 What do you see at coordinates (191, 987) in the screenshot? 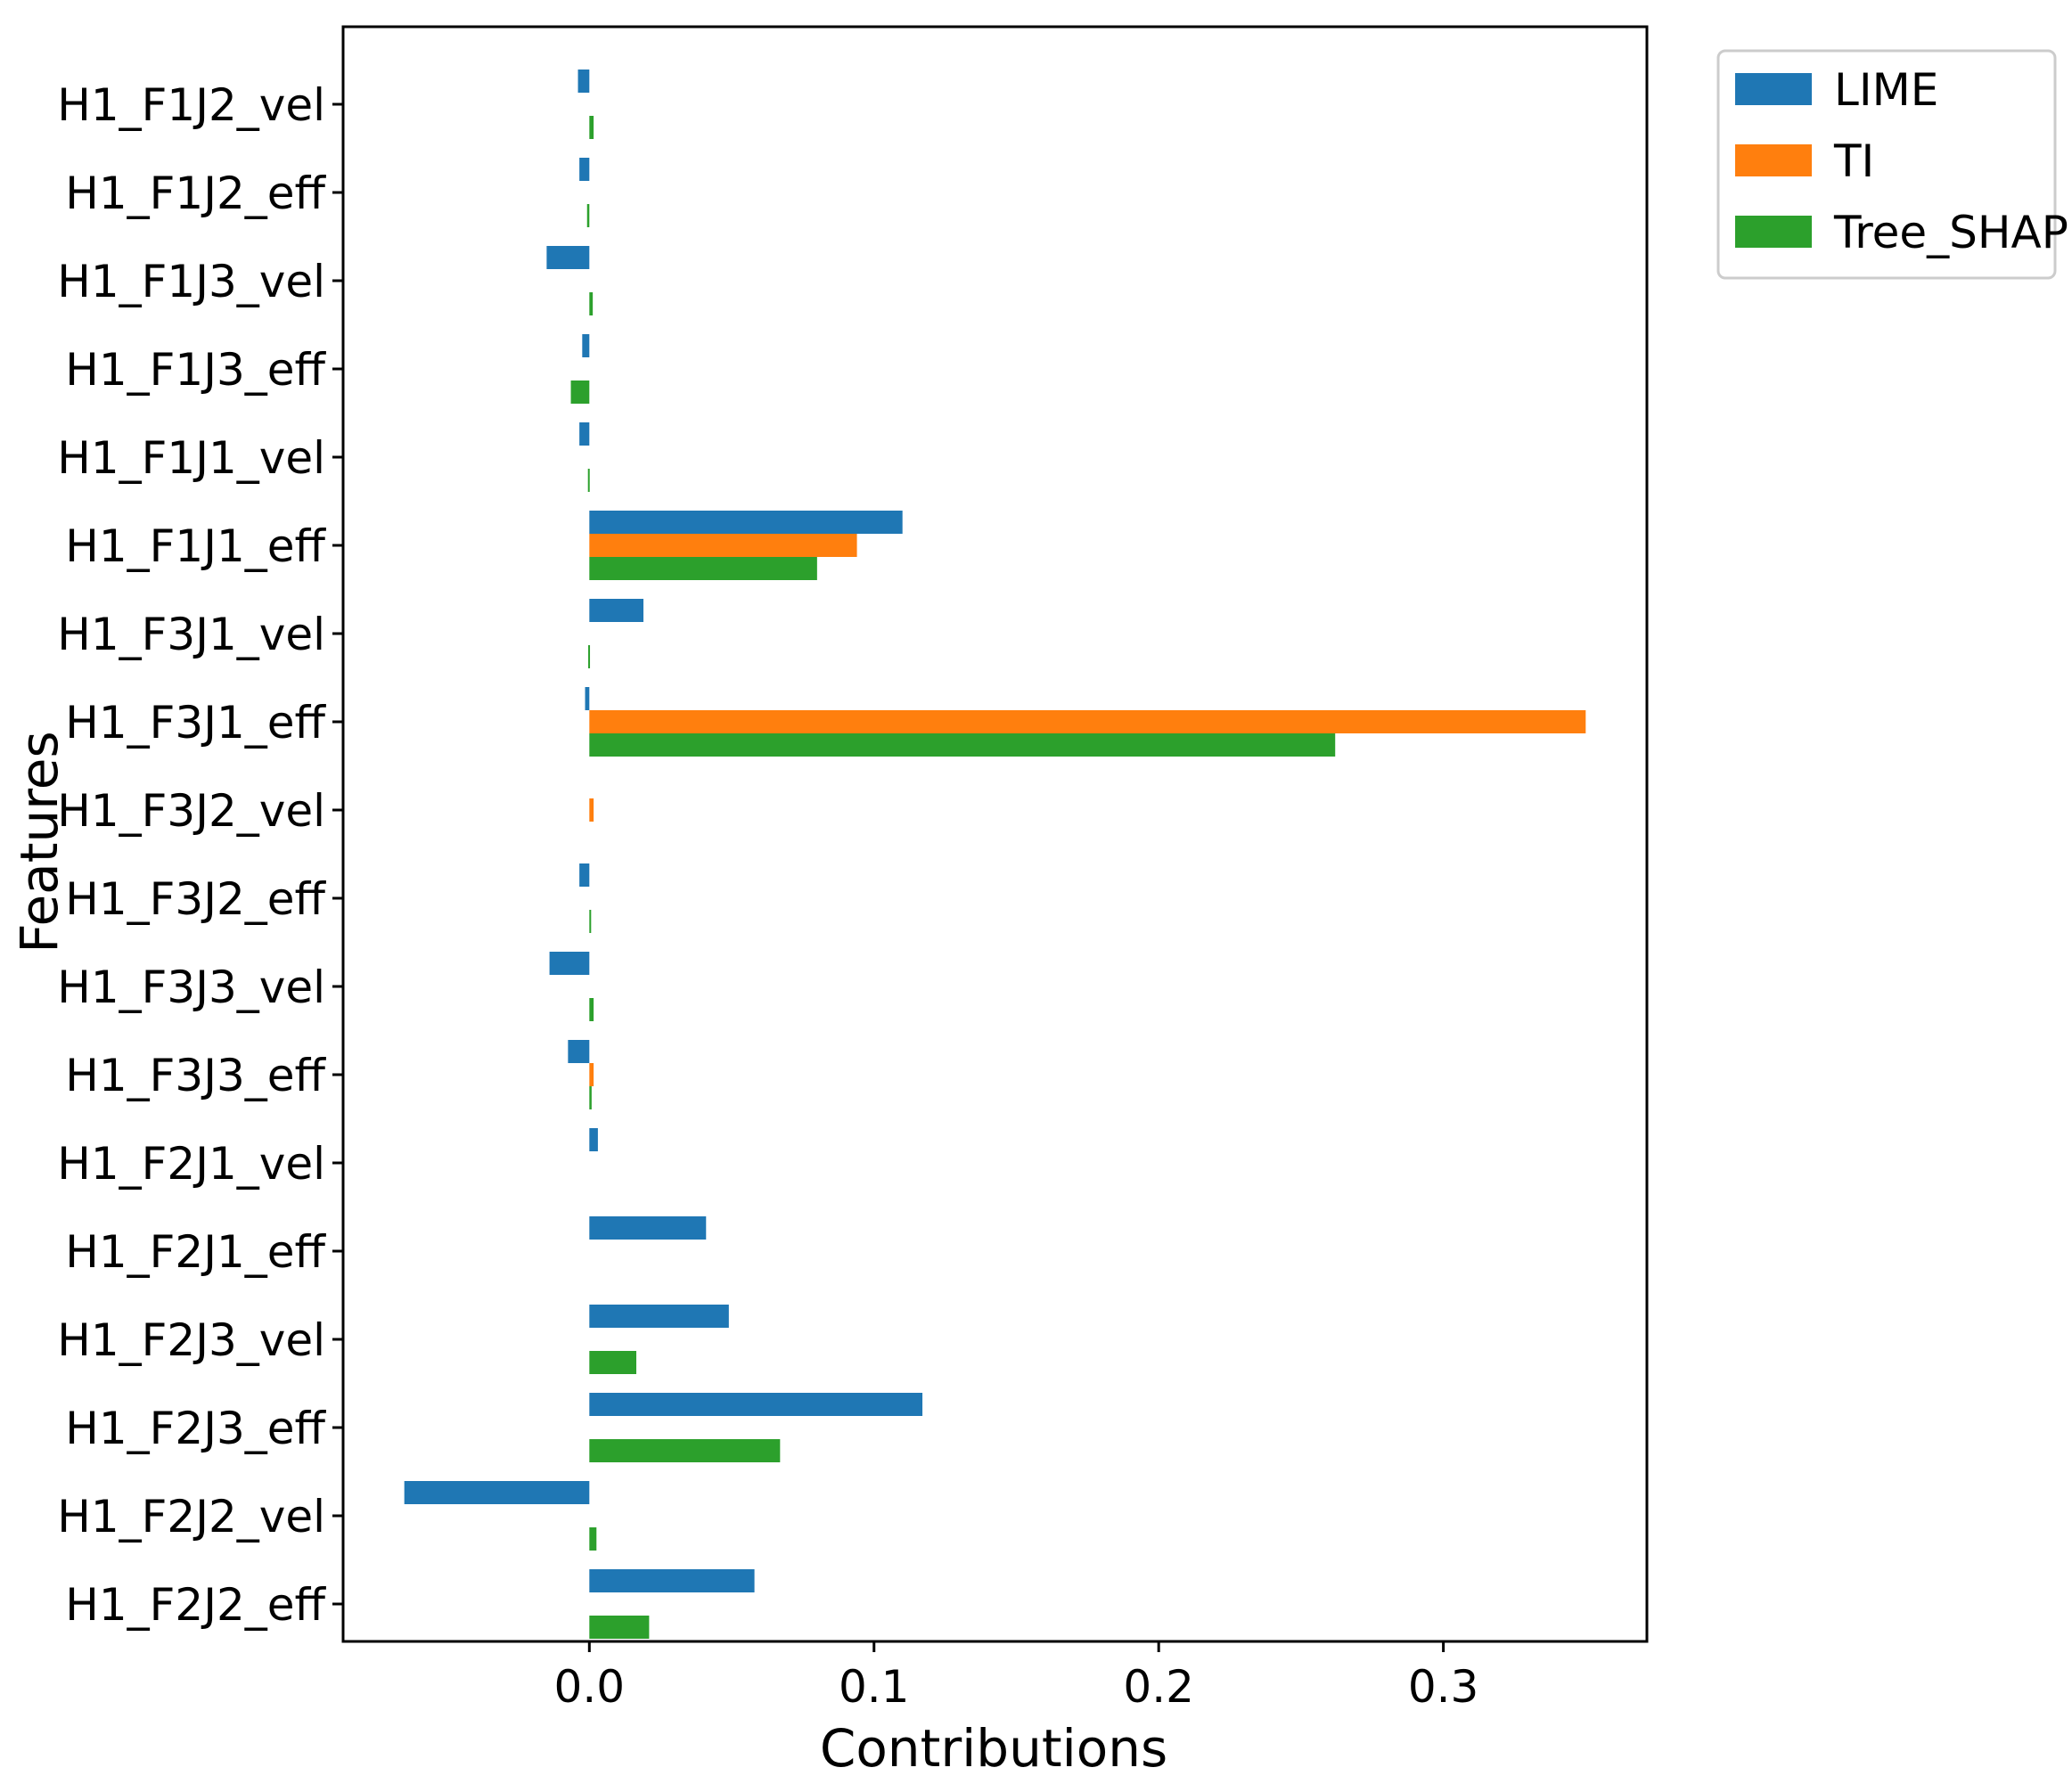
I see `y-tick-label: H1_F3J3_vel` at bounding box center [191, 987].